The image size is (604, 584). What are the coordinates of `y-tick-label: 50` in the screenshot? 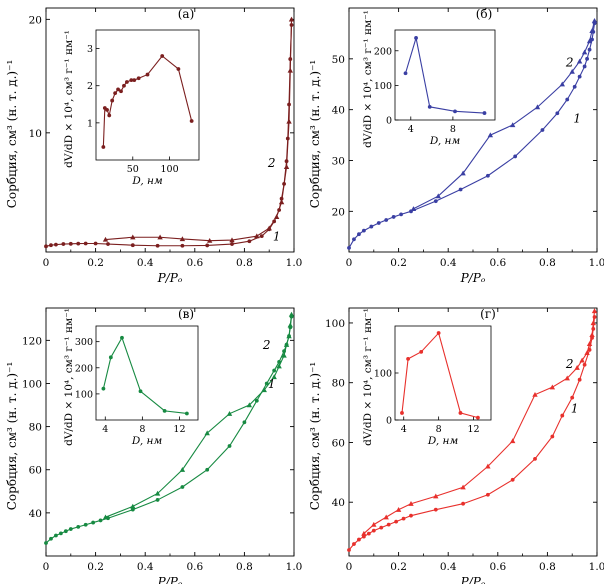 It's located at (338, 60).